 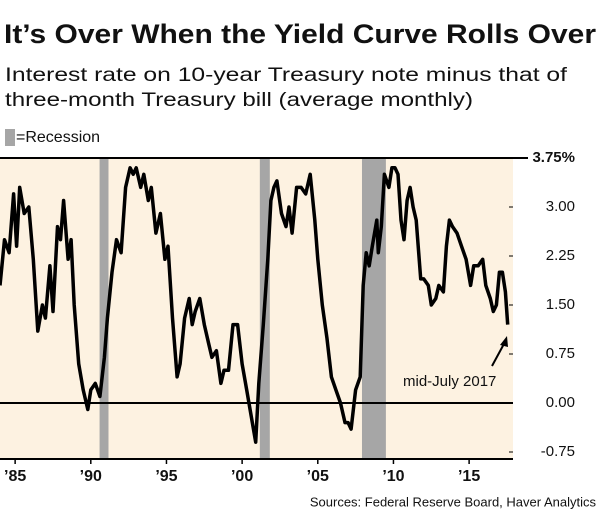 What do you see at coordinates (166, 476) in the screenshot?
I see `x-tick-label: ’95` at bounding box center [166, 476].